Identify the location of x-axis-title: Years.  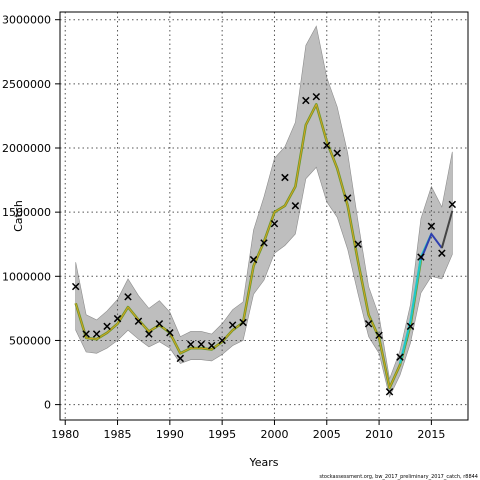
(263, 462).